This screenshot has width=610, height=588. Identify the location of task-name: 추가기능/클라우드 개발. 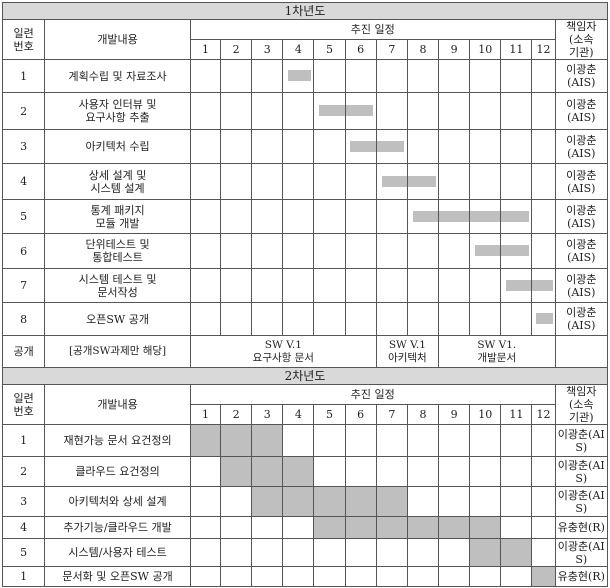
(117, 527).